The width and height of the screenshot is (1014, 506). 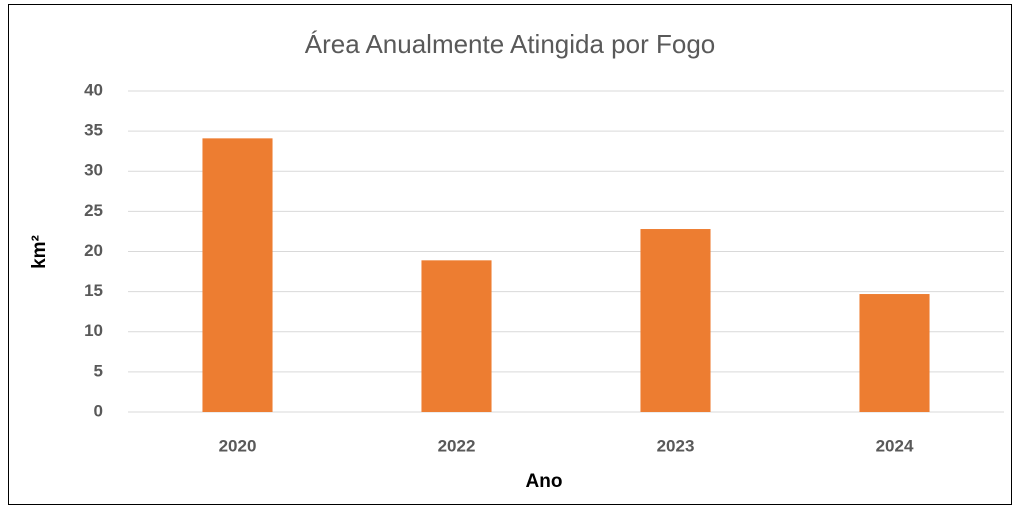 What do you see at coordinates (93, 170) in the screenshot?
I see `y-tick-label: 30` at bounding box center [93, 170].